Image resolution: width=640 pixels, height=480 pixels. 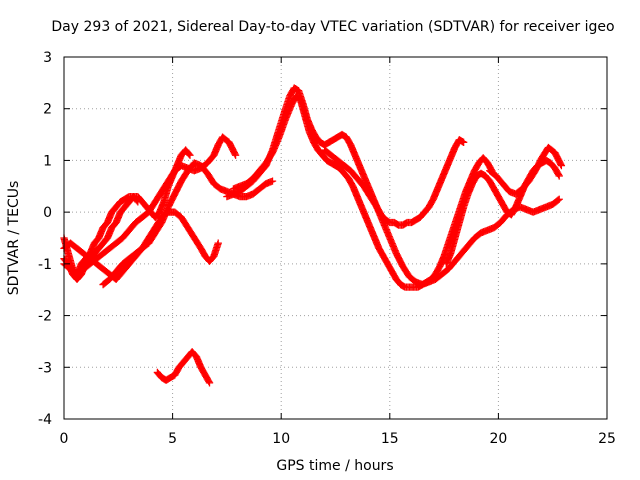 What do you see at coordinates (334, 466) in the screenshot?
I see `x-axis-label: GPS time / hours` at bounding box center [334, 466].